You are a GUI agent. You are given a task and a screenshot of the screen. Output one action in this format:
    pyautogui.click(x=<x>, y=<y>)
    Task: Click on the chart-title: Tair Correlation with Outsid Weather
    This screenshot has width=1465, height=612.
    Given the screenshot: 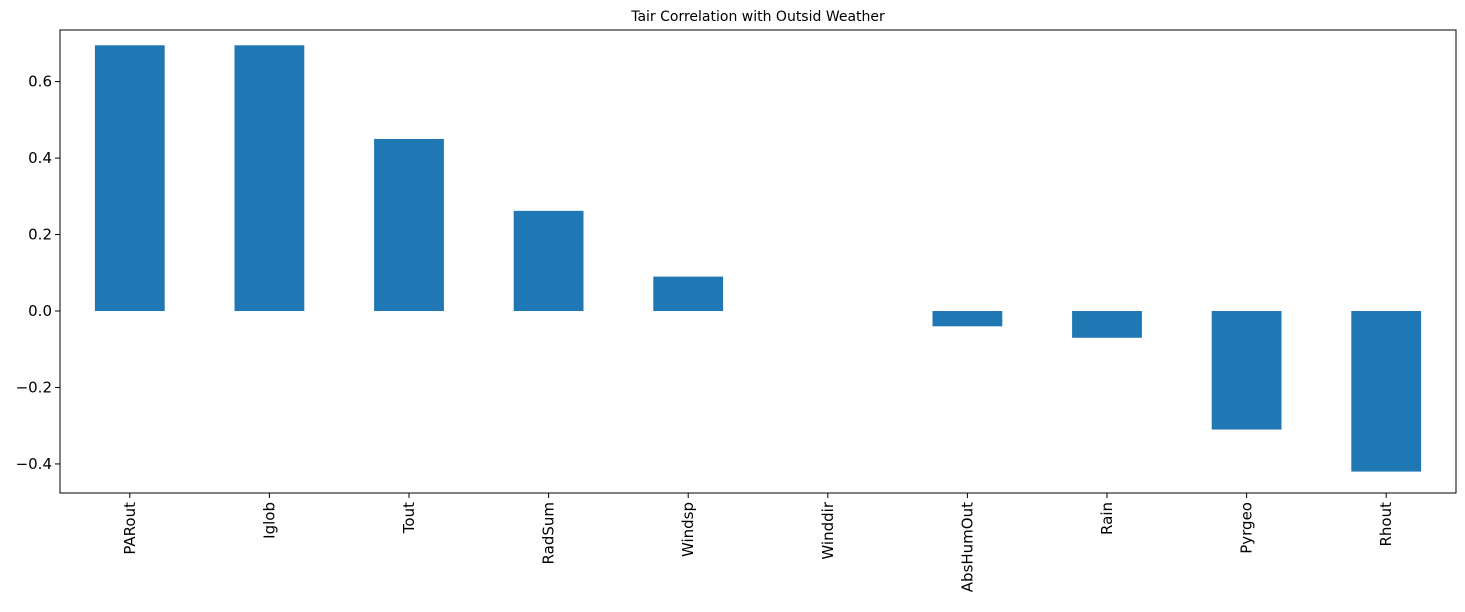 What is the action you would take?
    pyautogui.click(x=757, y=17)
    